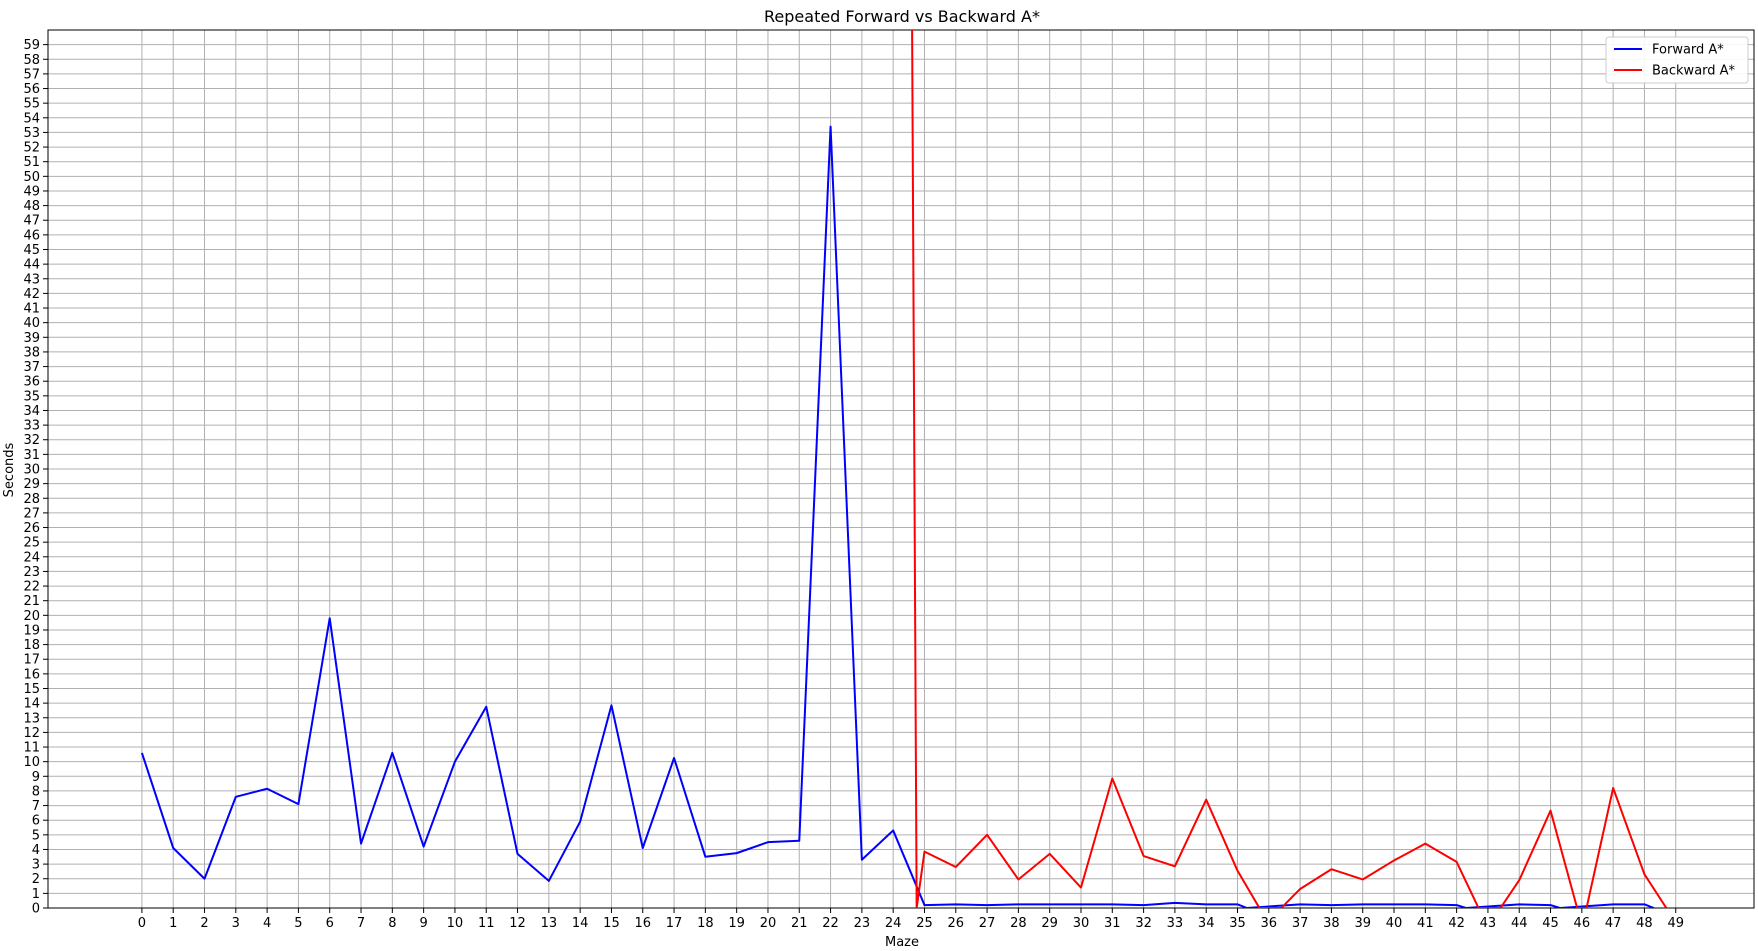 Image resolution: width=1758 pixels, height=951 pixels. What do you see at coordinates (31, 45) in the screenshot?
I see `y-tick-label: 59` at bounding box center [31, 45].